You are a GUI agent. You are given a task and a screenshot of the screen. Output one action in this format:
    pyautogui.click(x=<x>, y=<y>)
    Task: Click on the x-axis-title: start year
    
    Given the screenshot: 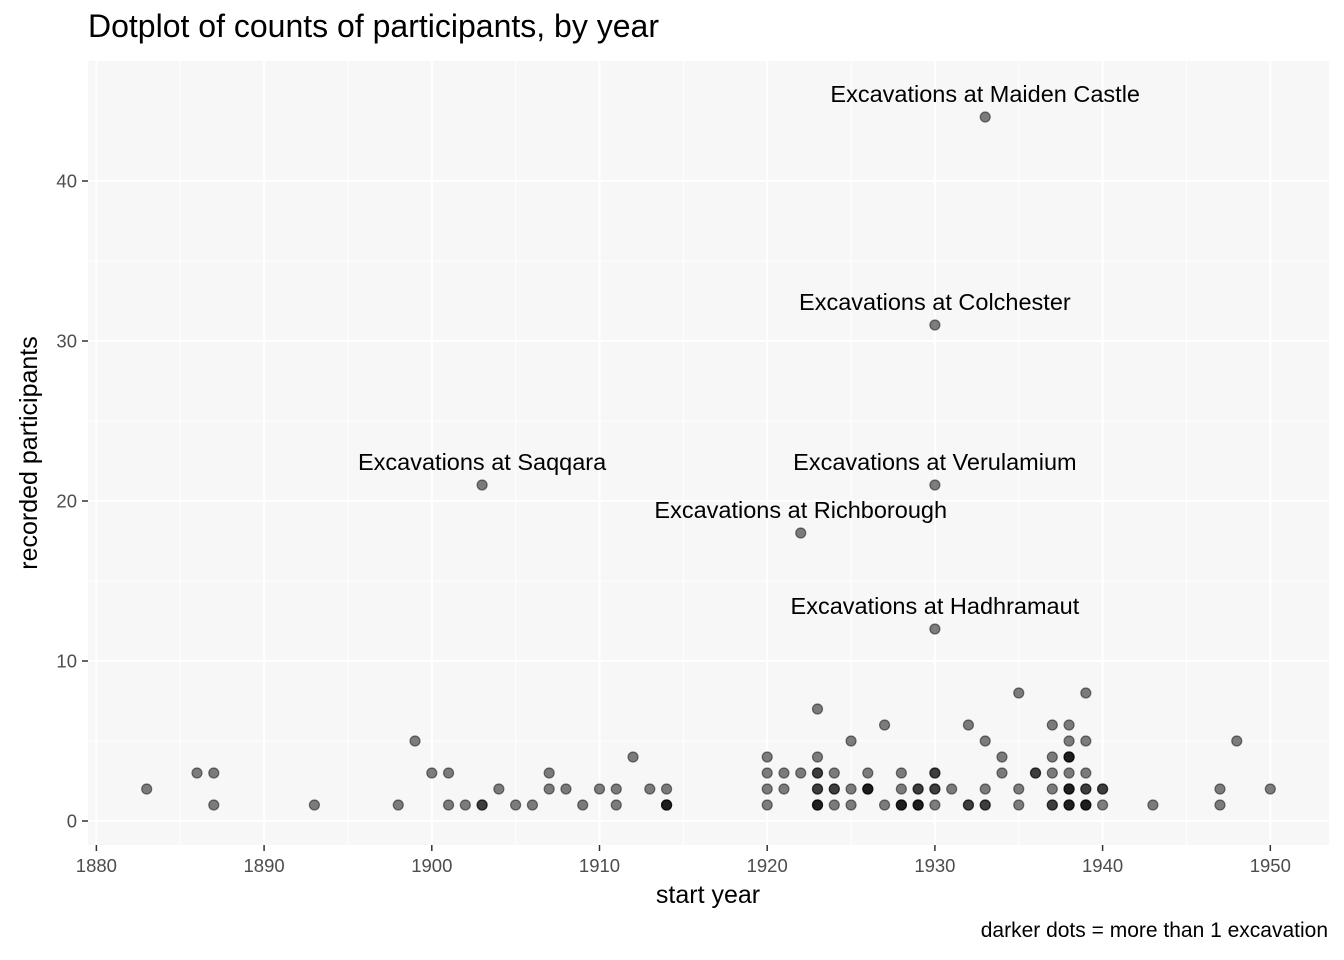 What is the action you would take?
    pyautogui.click(x=708, y=895)
    